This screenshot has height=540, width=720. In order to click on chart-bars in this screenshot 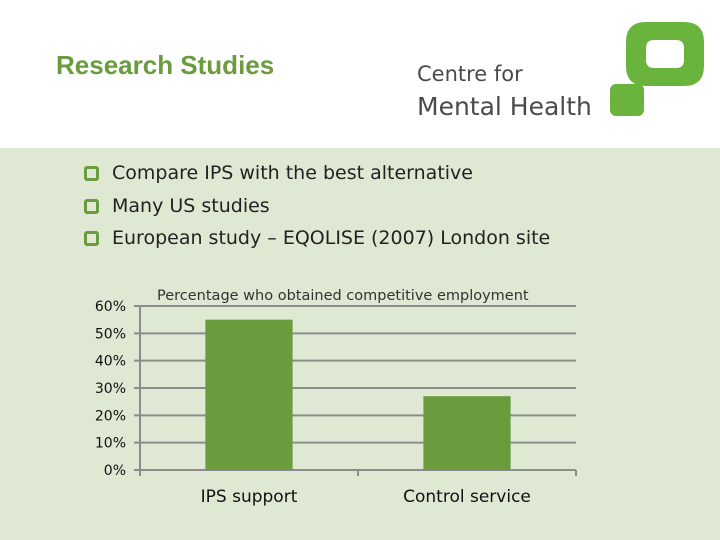, I will do `click(358, 394)`.